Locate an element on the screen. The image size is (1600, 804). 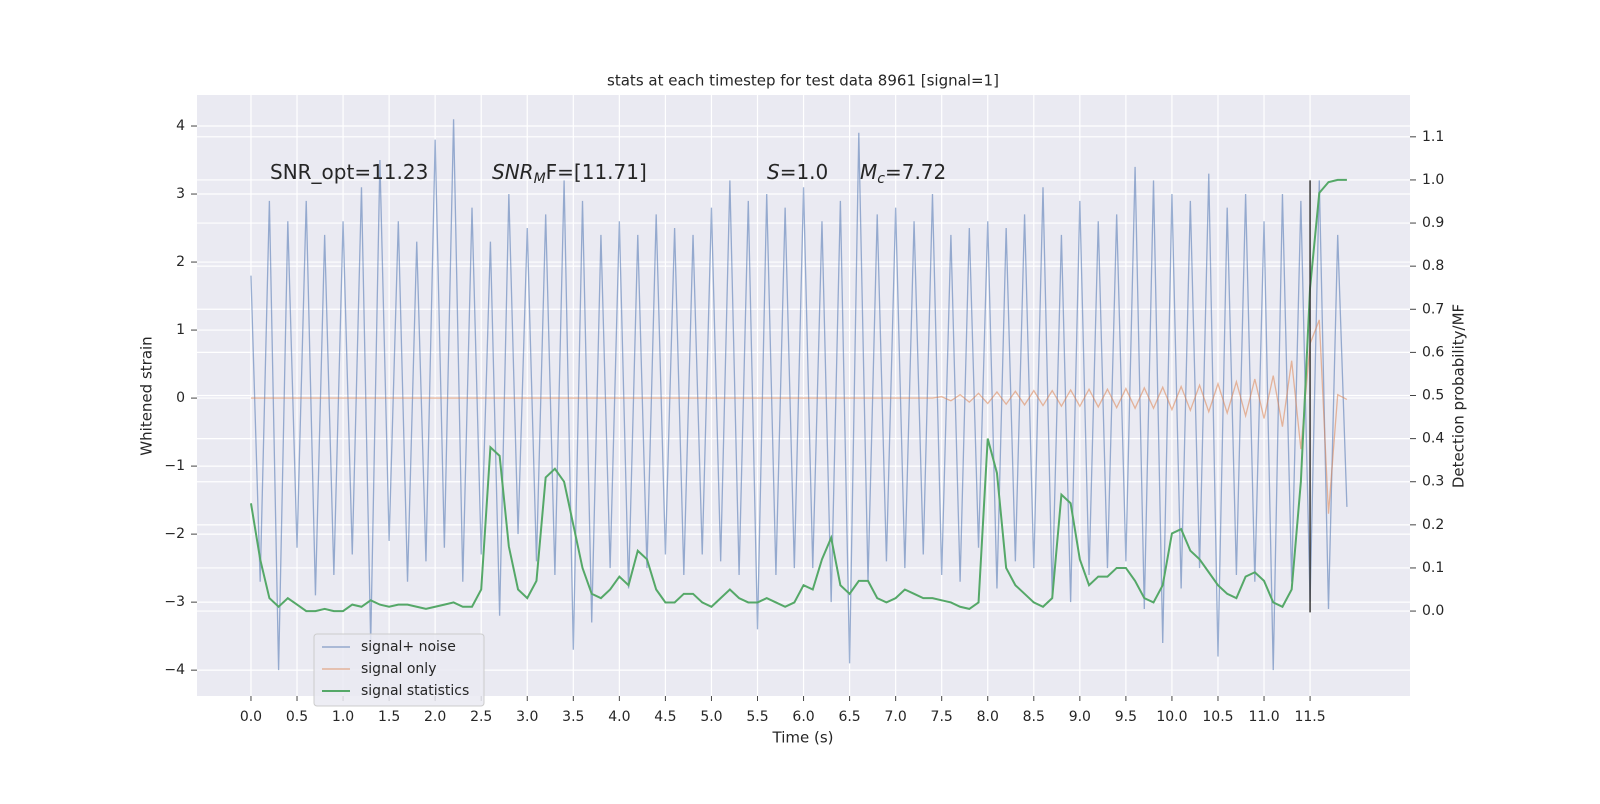
x-tick-label: 2.0 is located at coordinates (435, 717).